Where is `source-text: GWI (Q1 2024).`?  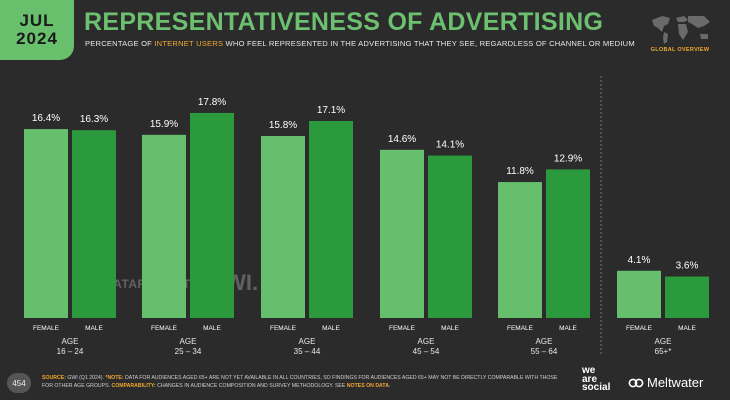 source-text: GWI (Q1 2024). is located at coordinates (85, 378).